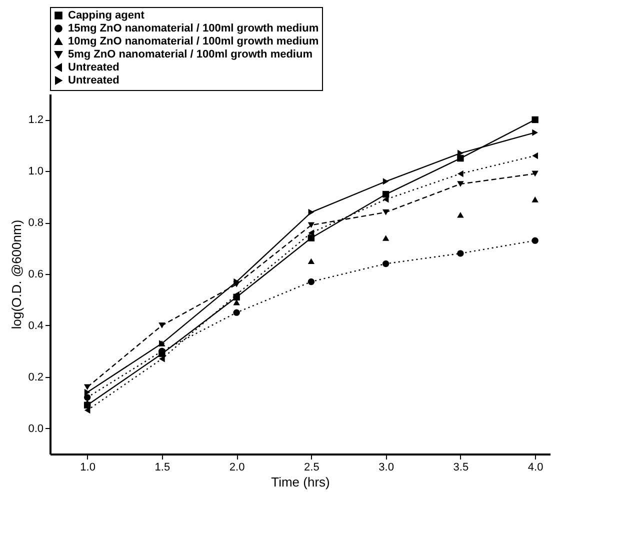 The width and height of the screenshot is (620, 534). What do you see at coordinates (461, 468) in the screenshot?
I see `x-tick-label: 3.5` at bounding box center [461, 468].